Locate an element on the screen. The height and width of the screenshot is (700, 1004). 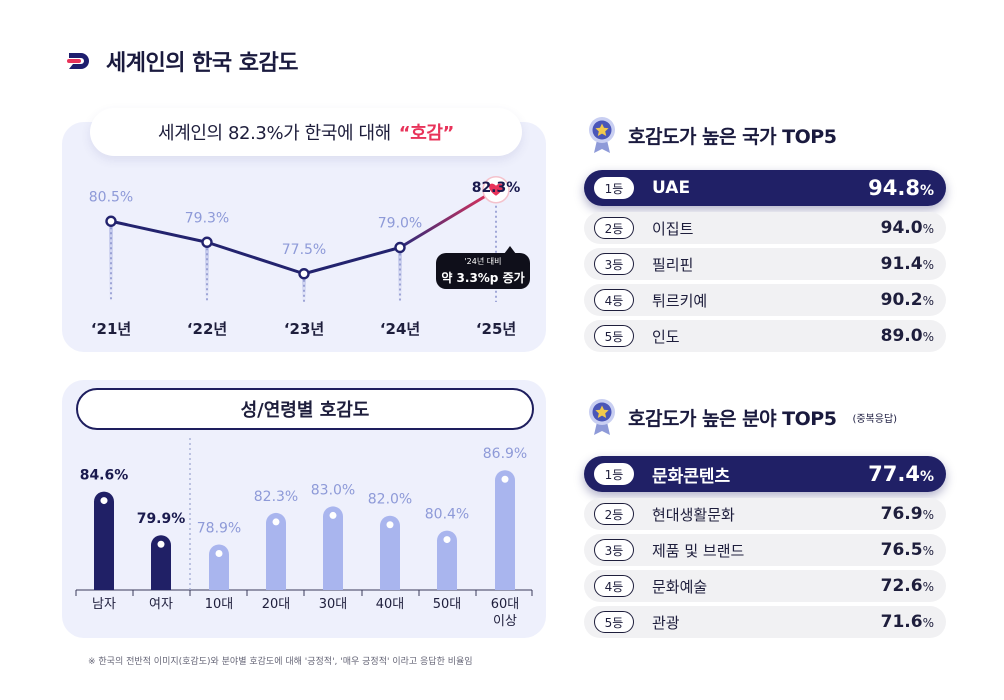
rank-value: 90.2% is located at coordinates (907, 300).